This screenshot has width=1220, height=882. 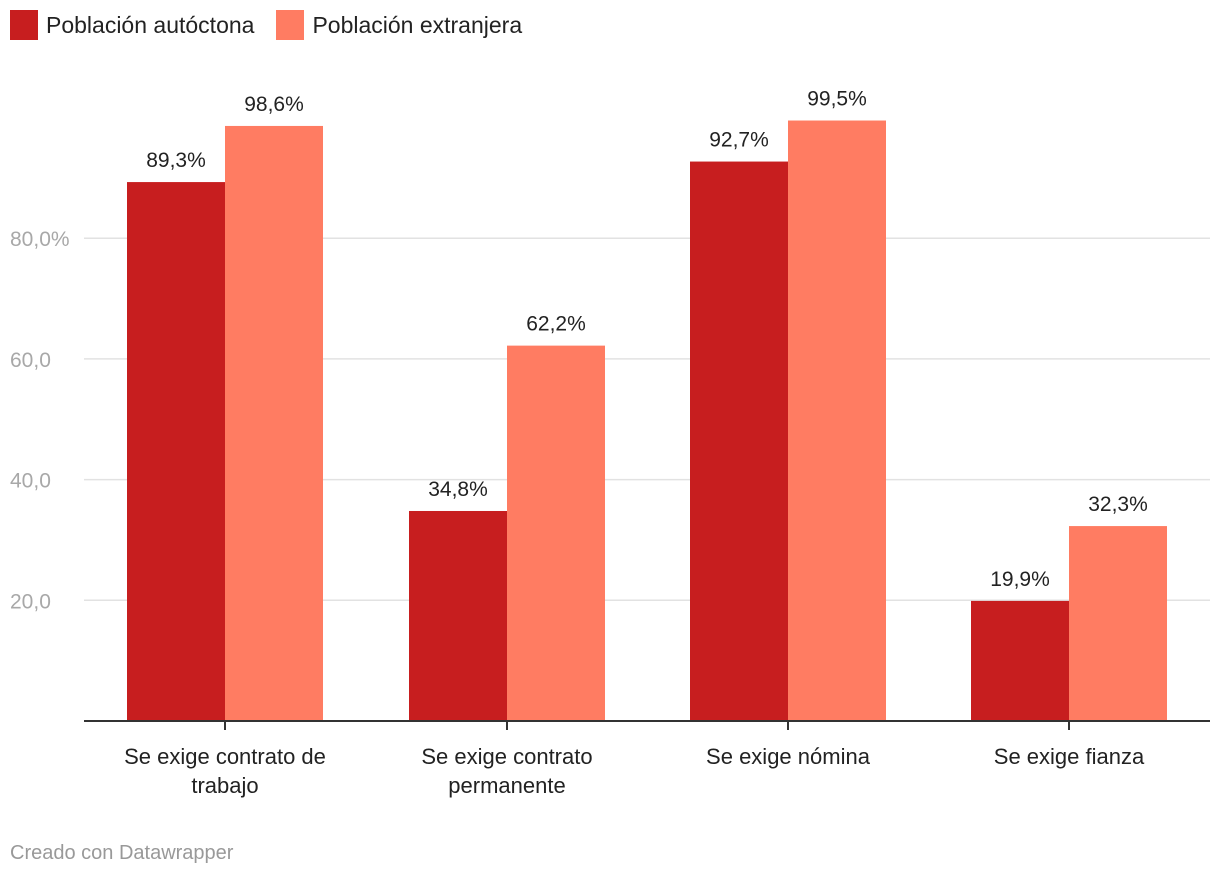 I want to click on legend-swatch-autoctona, so click(x=24, y=25).